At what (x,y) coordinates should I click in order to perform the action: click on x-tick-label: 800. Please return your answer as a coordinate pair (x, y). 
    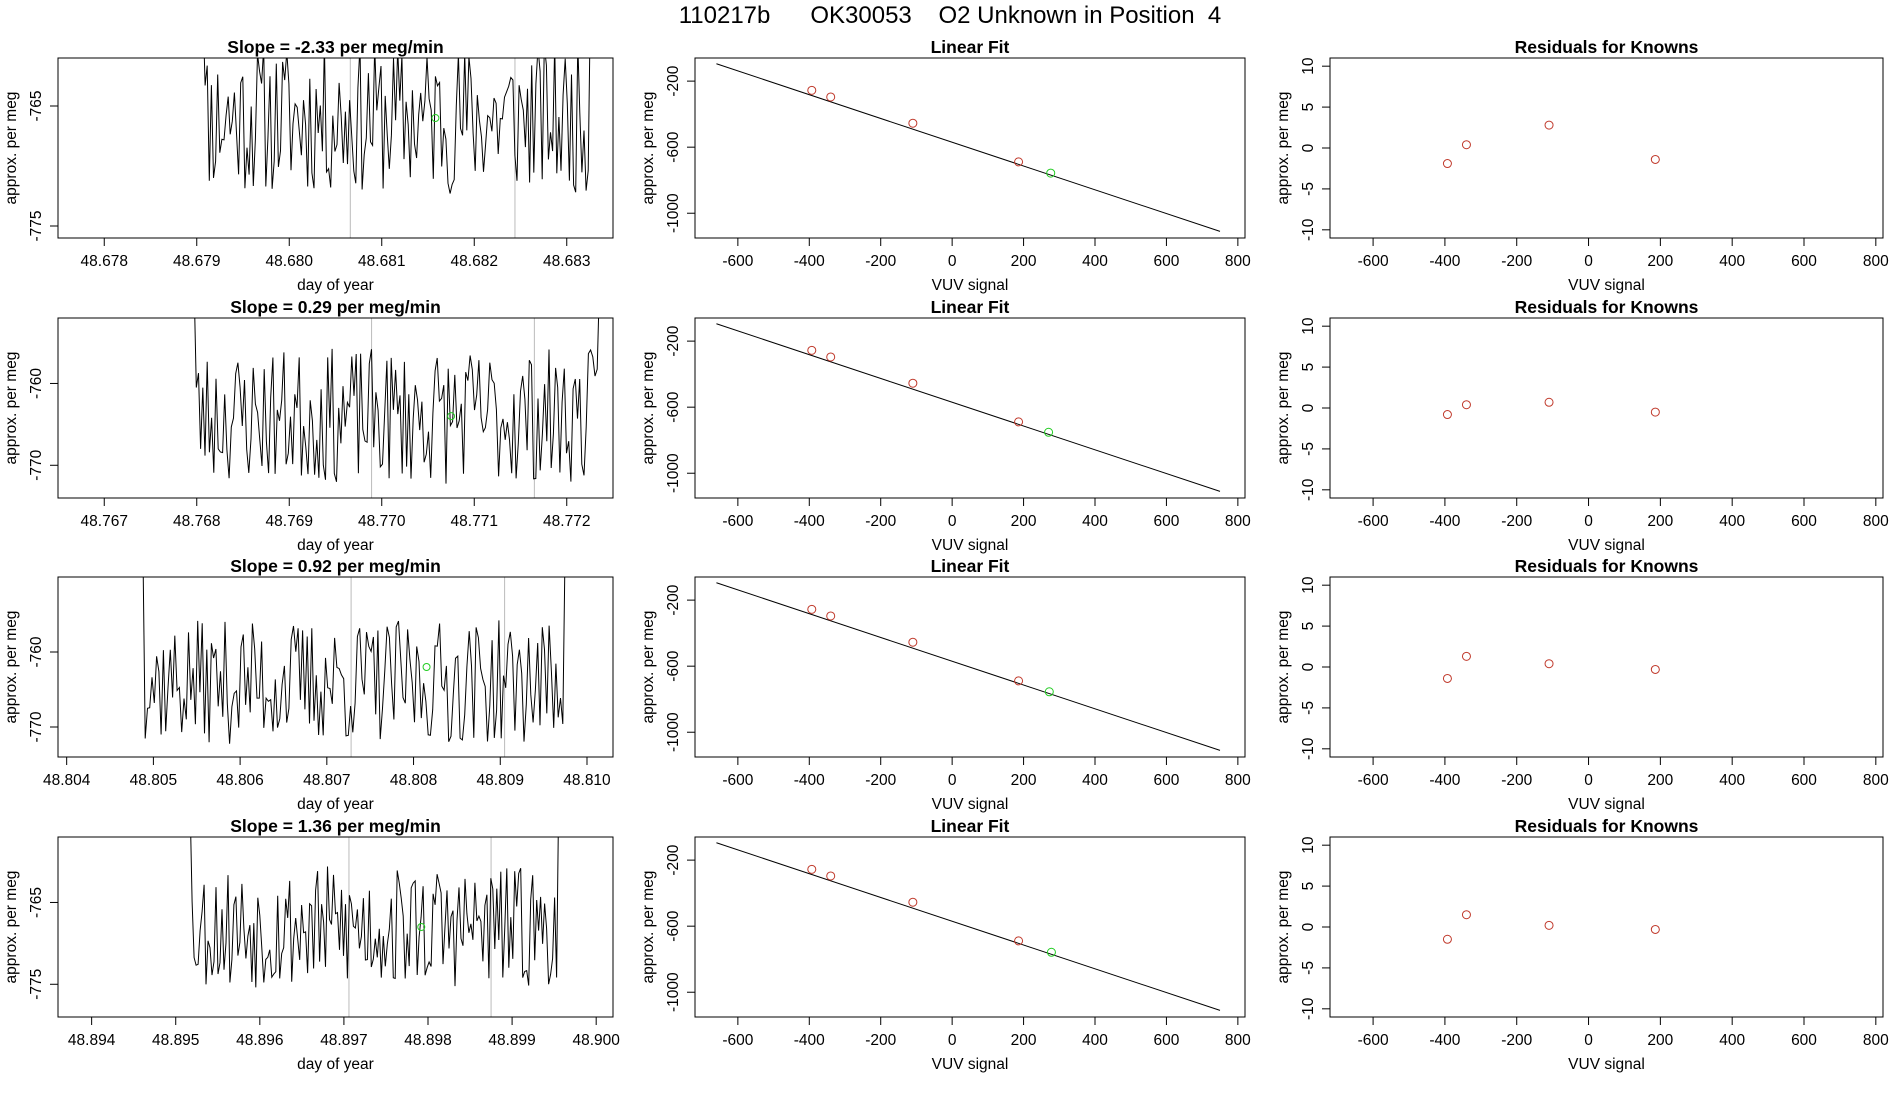
    Looking at the image, I should click on (1876, 780).